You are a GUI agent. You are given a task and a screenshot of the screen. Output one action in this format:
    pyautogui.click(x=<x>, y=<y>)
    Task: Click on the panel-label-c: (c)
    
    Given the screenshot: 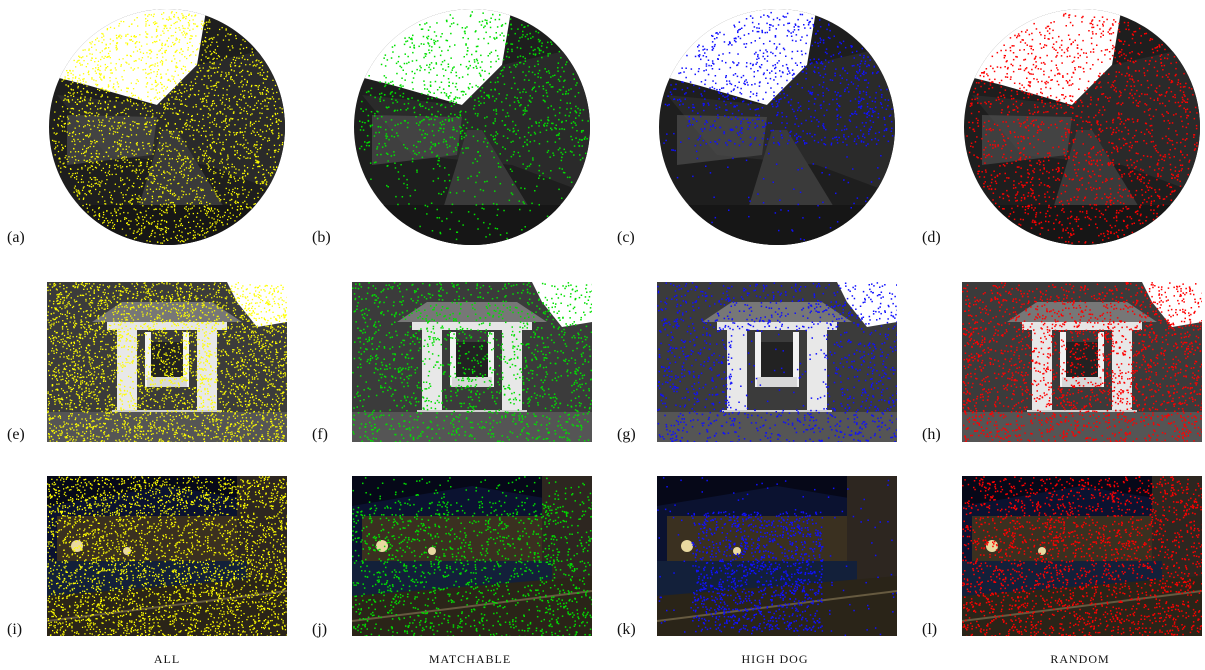 What is the action you would take?
    pyautogui.click(x=626, y=238)
    